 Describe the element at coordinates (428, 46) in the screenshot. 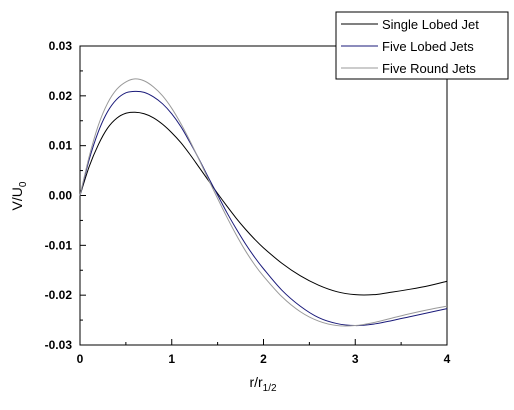

I see `legend-label: Five Lobed Jets` at that location.